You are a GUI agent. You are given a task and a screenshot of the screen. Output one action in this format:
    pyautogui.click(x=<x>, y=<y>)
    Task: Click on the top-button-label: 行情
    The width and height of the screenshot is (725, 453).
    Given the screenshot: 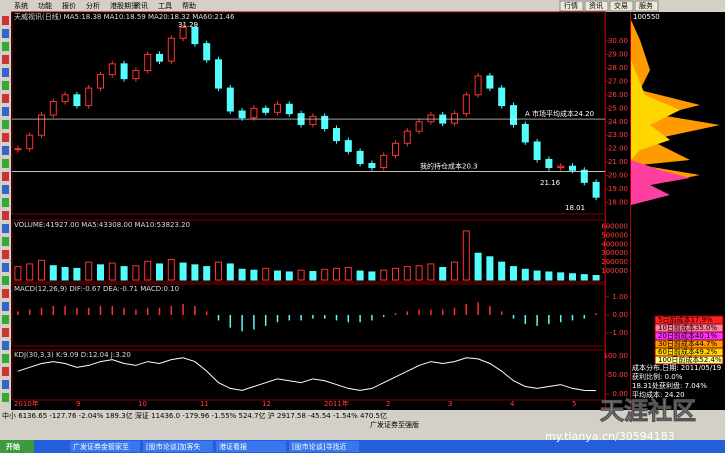 What is the action you would take?
    pyautogui.click(x=571, y=5)
    